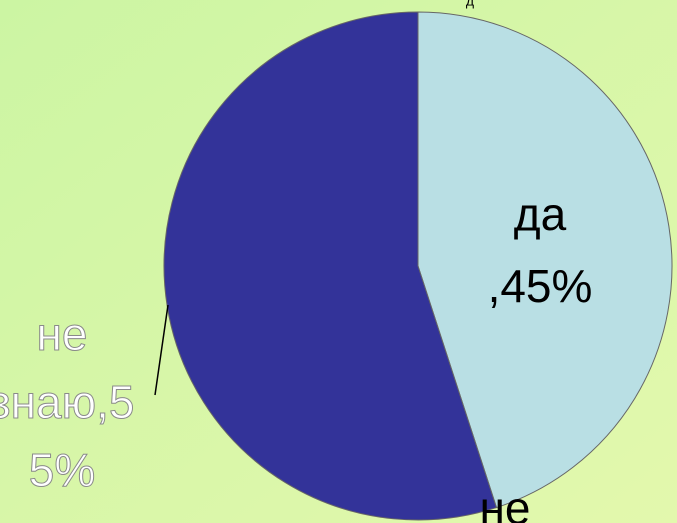  Describe the element at coordinates (161, 350) in the screenshot. I see `leader-line` at that location.